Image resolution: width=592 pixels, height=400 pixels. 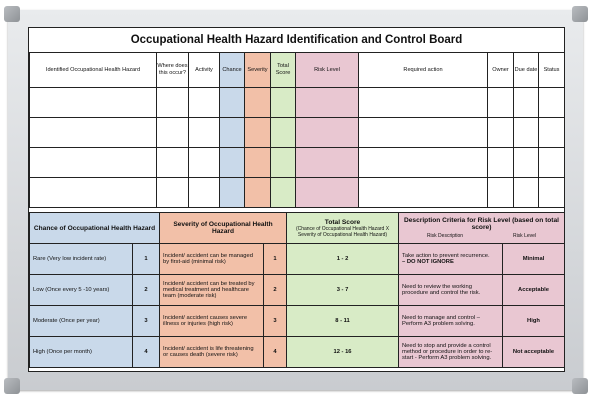 What do you see at coordinates (533, 352) in the screenshot?
I see `risk-level-label: Not acceptable` at bounding box center [533, 352].